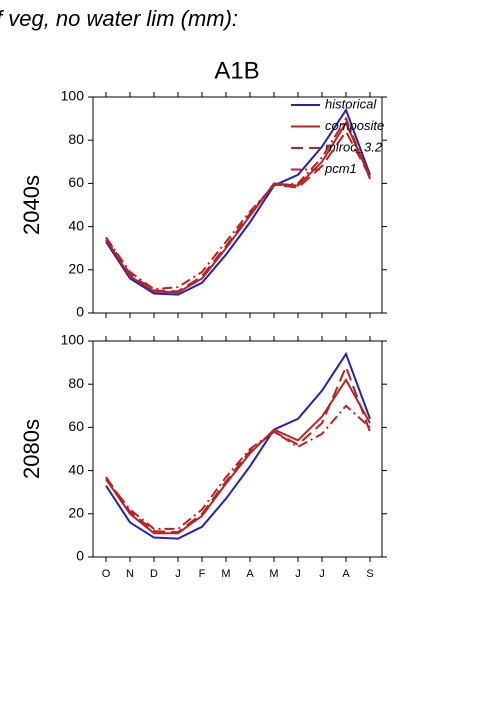  Describe the element at coordinates (202, 574) in the screenshot. I see `x-tick-label: F` at that location.